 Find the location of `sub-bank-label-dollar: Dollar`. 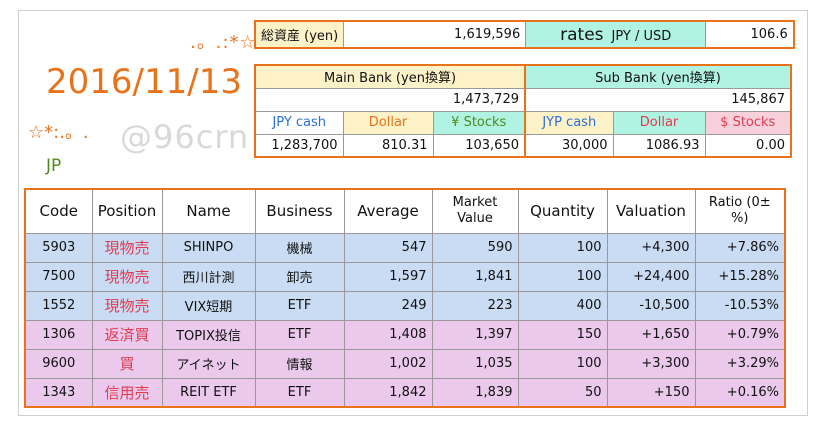

sub-bank-label-dollar: Dollar is located at coordinates (659, 122).